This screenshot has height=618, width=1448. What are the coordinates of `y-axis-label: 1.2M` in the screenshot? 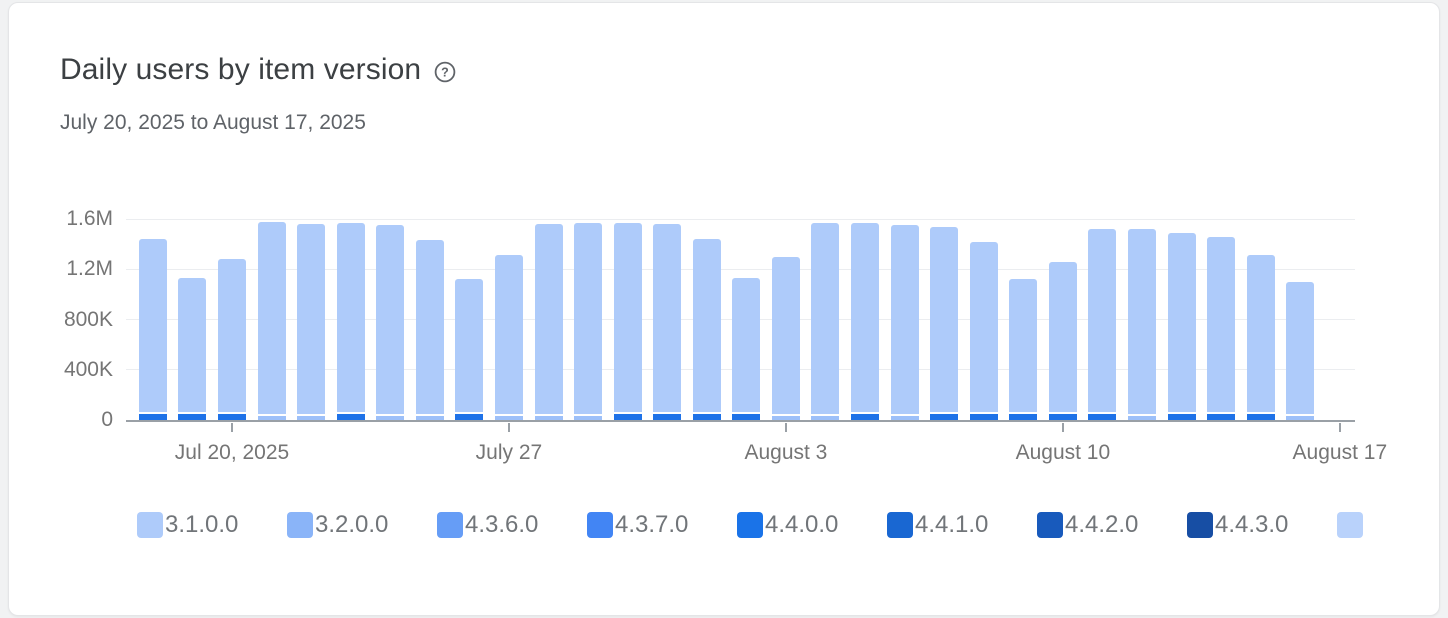 It's located at (89, 269).